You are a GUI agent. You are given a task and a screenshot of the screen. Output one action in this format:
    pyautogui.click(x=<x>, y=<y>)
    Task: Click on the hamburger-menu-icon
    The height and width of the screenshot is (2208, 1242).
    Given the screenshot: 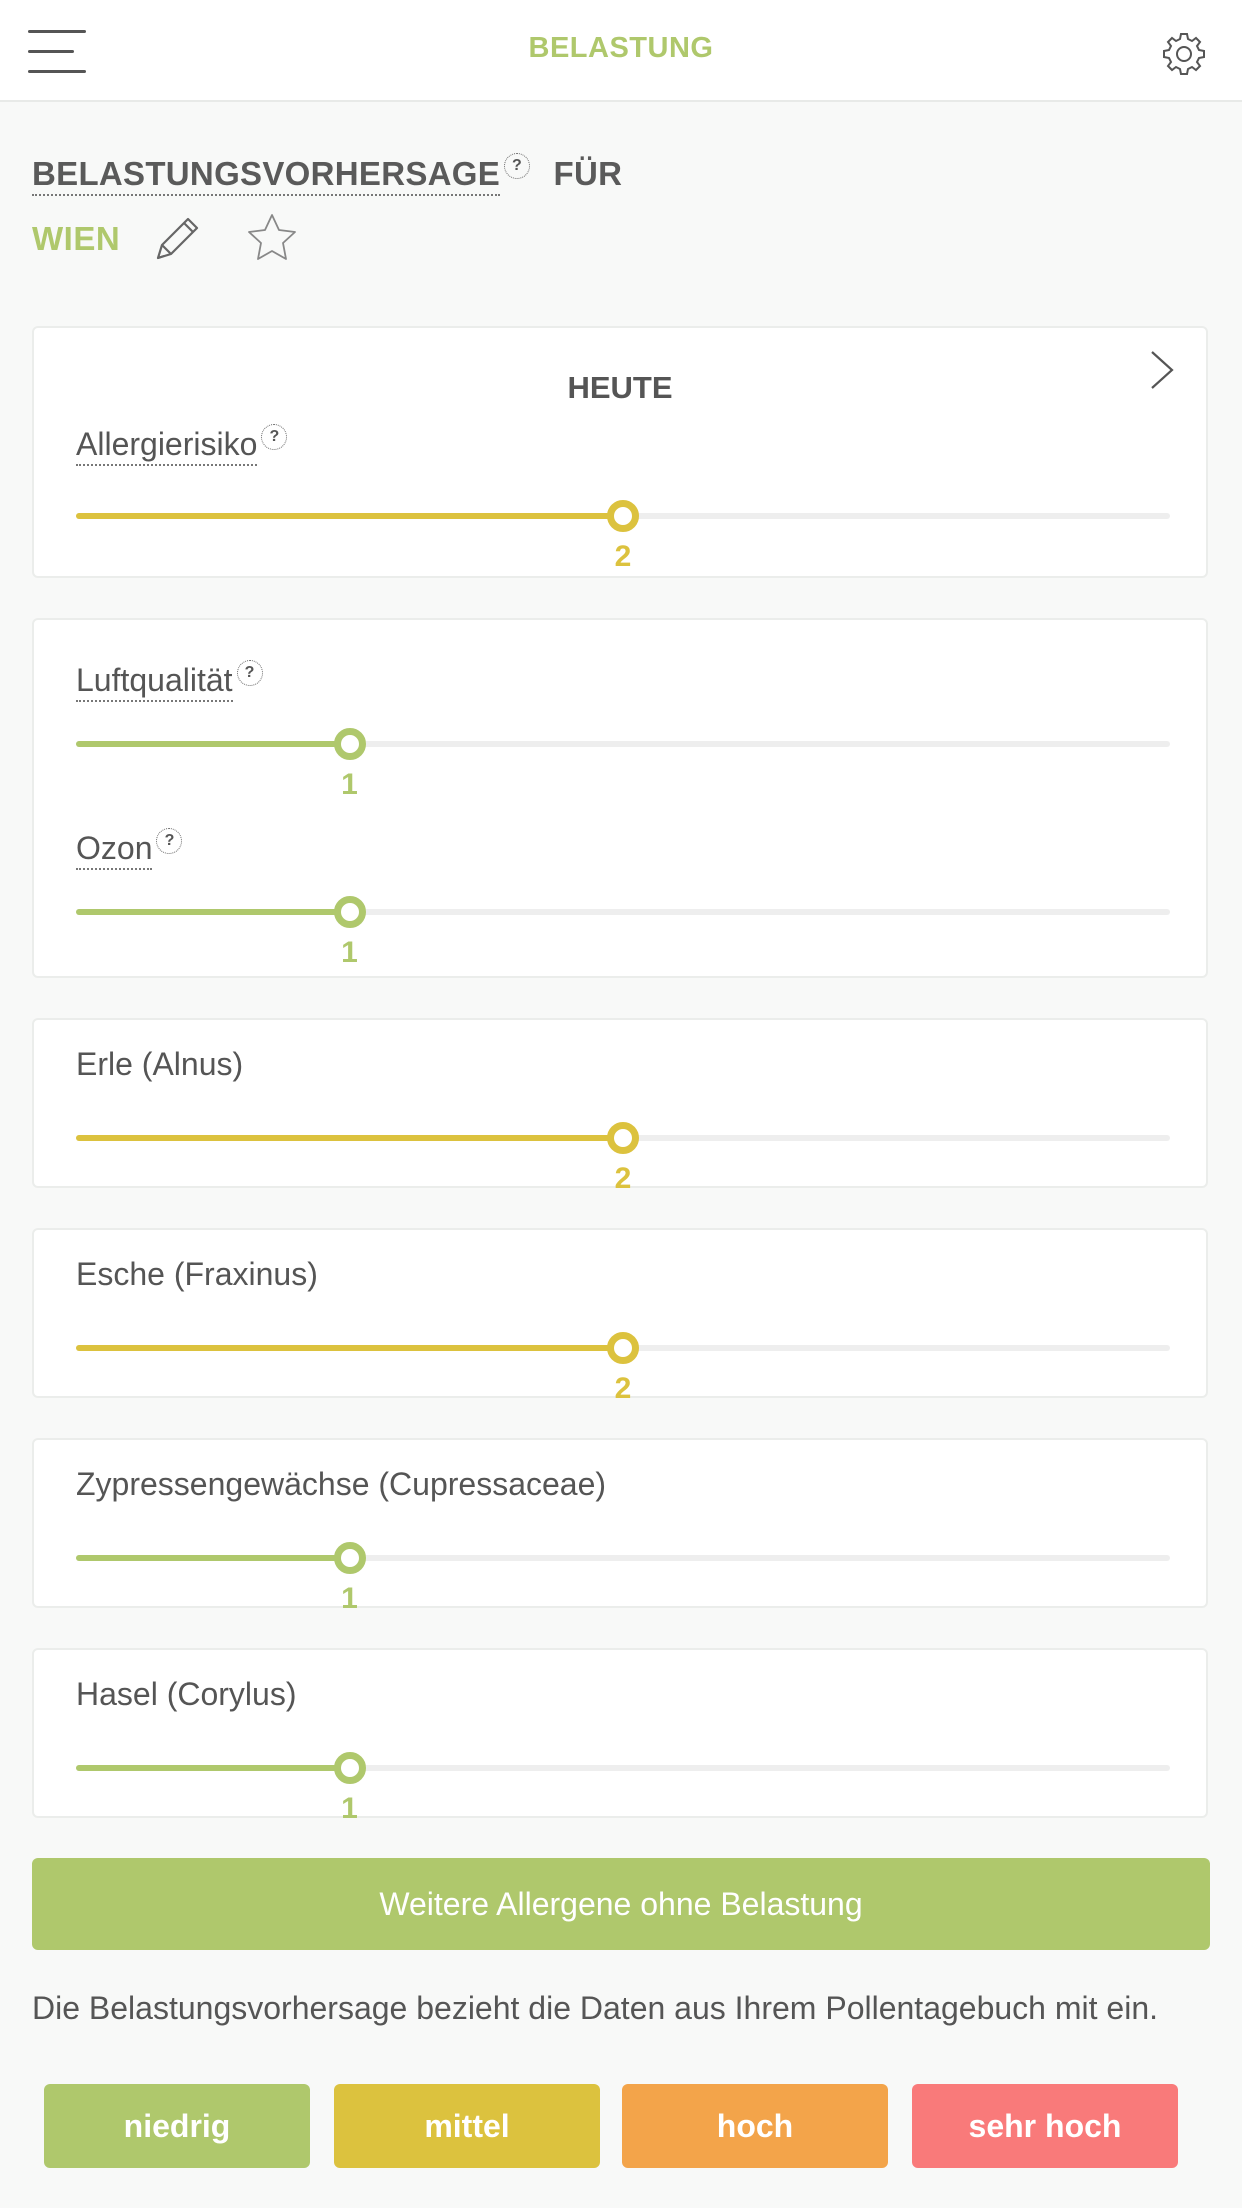 What is the action you would take?
    pyautogui.click(x=57, y=52)
    